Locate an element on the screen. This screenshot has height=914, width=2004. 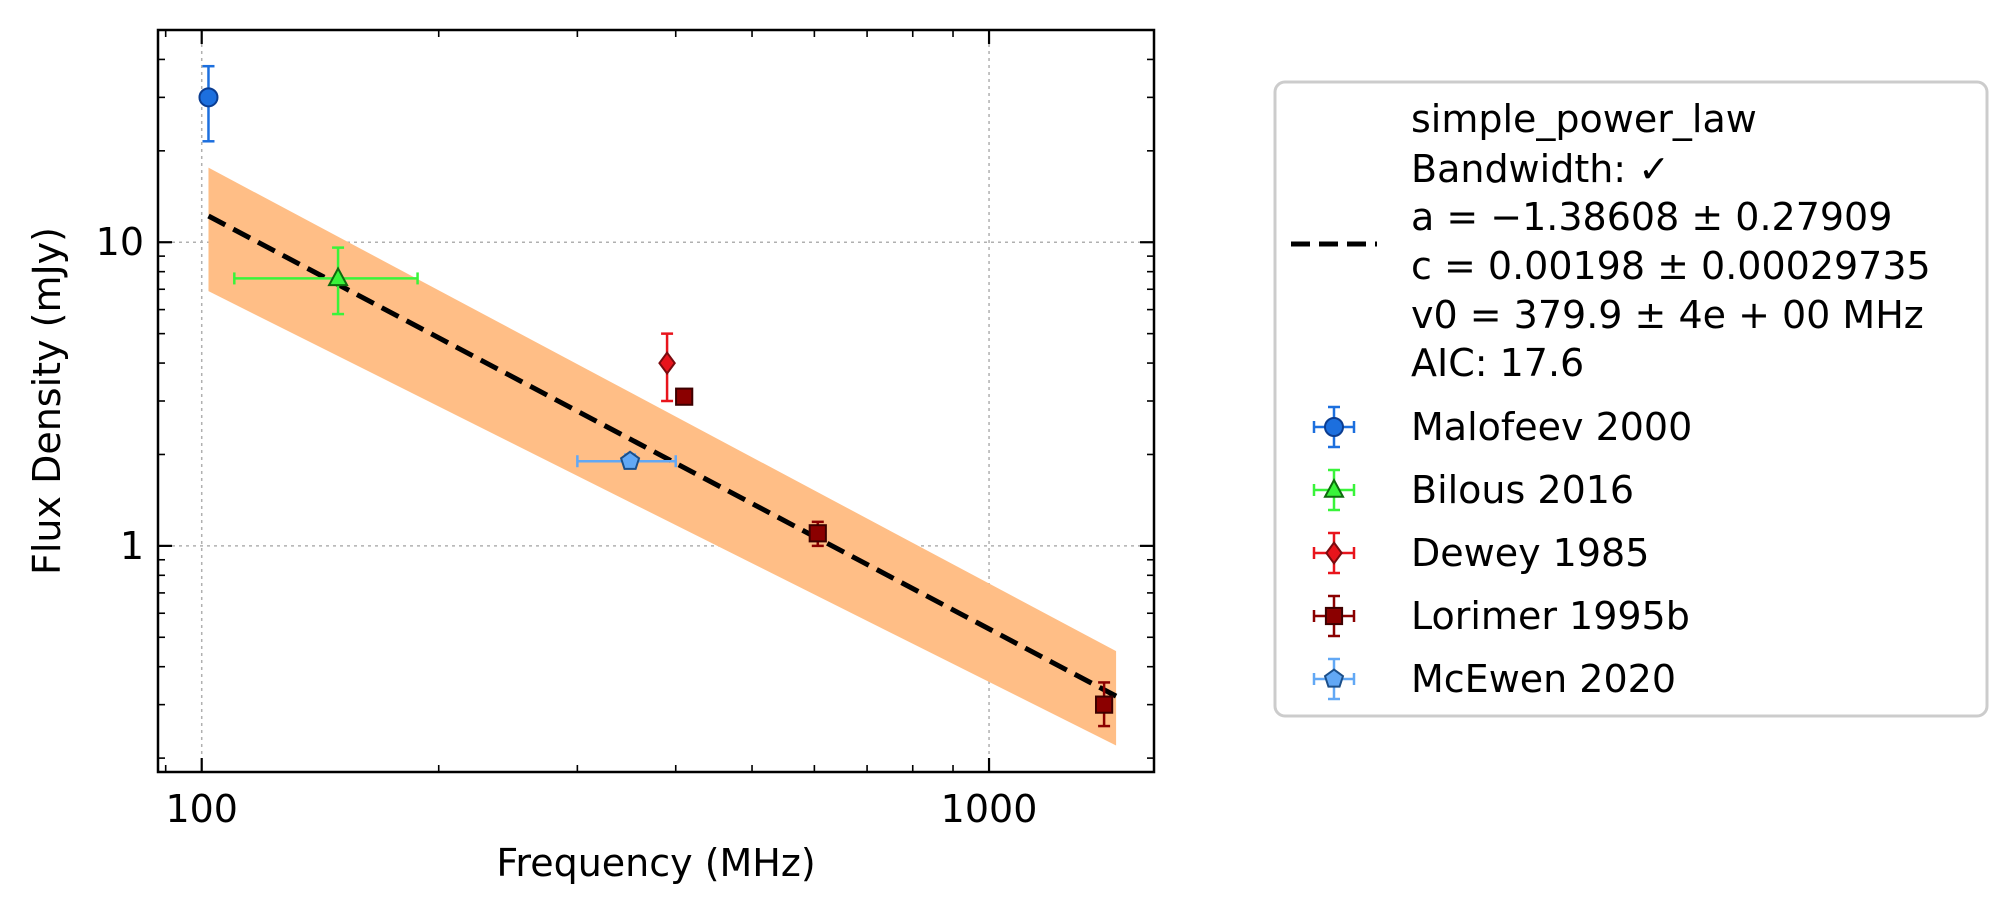
legend-fit-bandwidth: Bandwidth: ✓ is located at coordinates (1540, 169).